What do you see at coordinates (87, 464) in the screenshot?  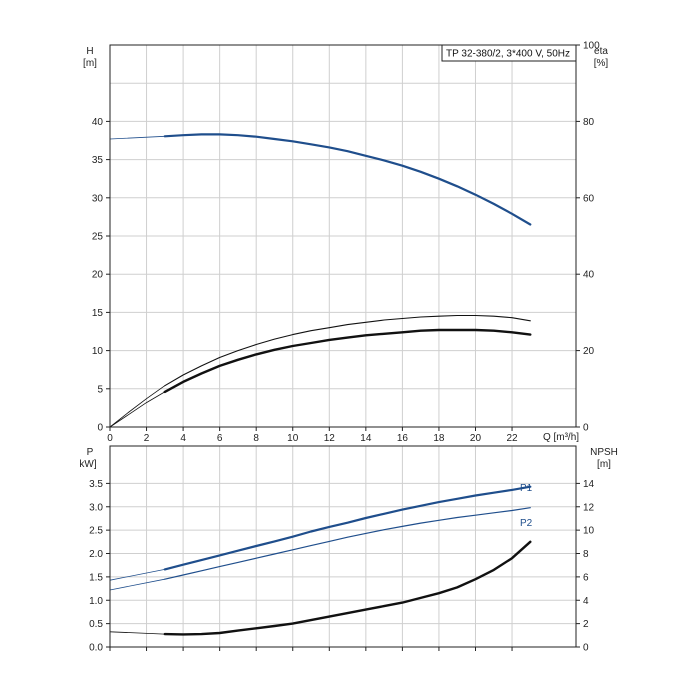 I see `p-axis-unit: kW]` at bounding box center [87, 464].